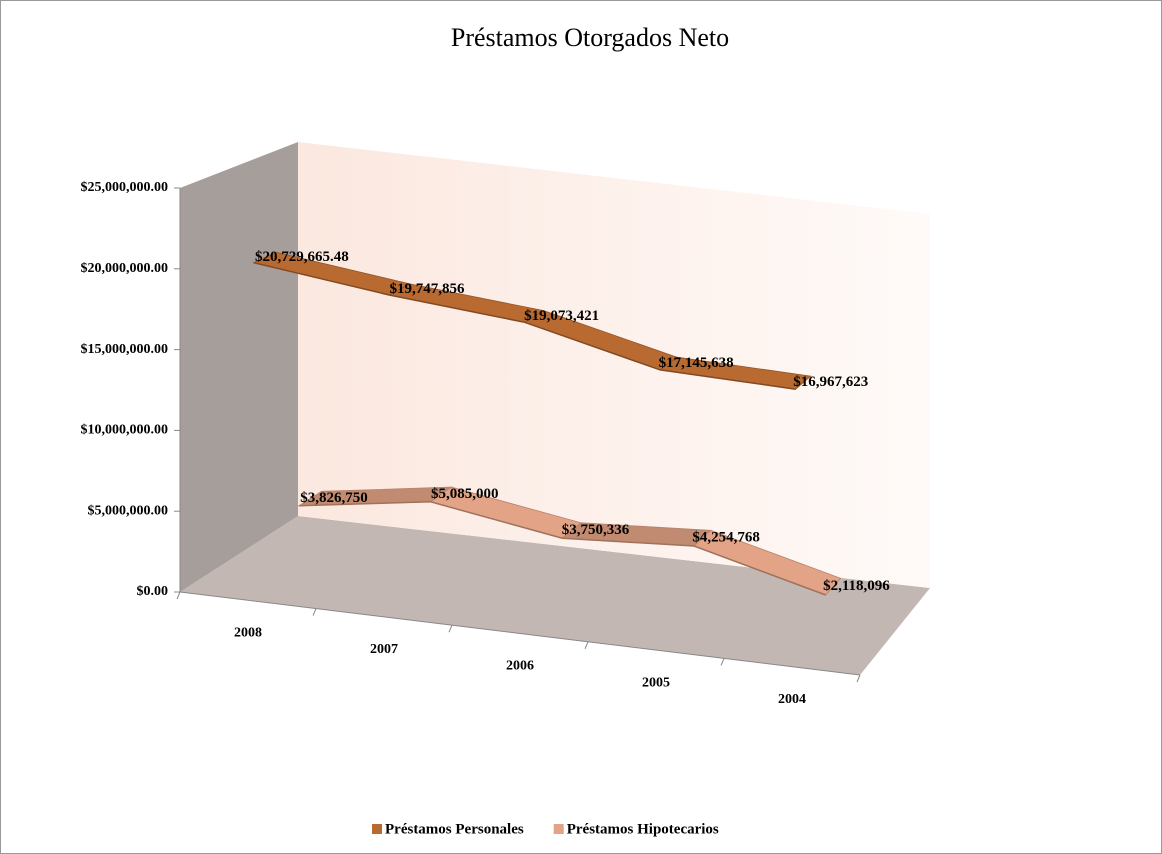  What do you see at coordinates (726, 538) in the screenshot?
I see `data-label: $4,254,768` at bounding box center [726, 538].